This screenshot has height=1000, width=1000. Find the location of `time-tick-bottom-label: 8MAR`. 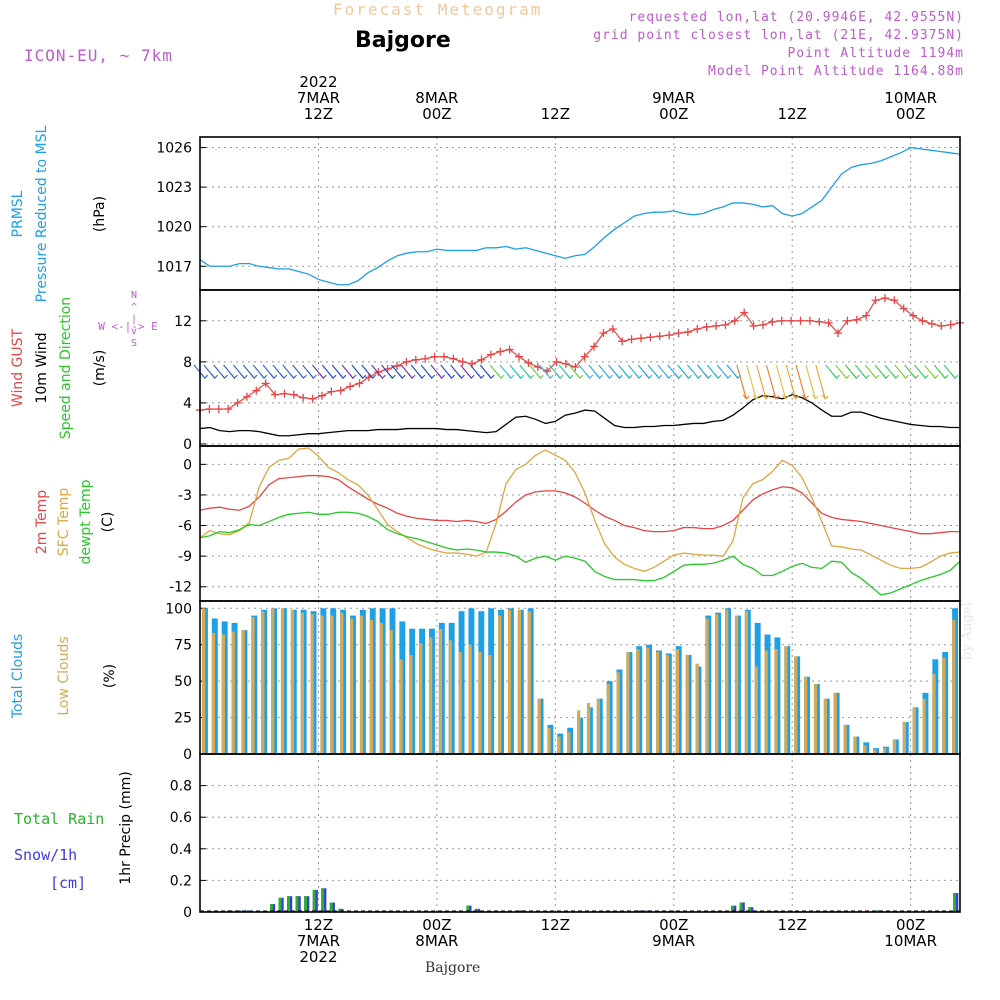

time-tick-bottom-label: 8MAR is located at coordinates (436, 941).